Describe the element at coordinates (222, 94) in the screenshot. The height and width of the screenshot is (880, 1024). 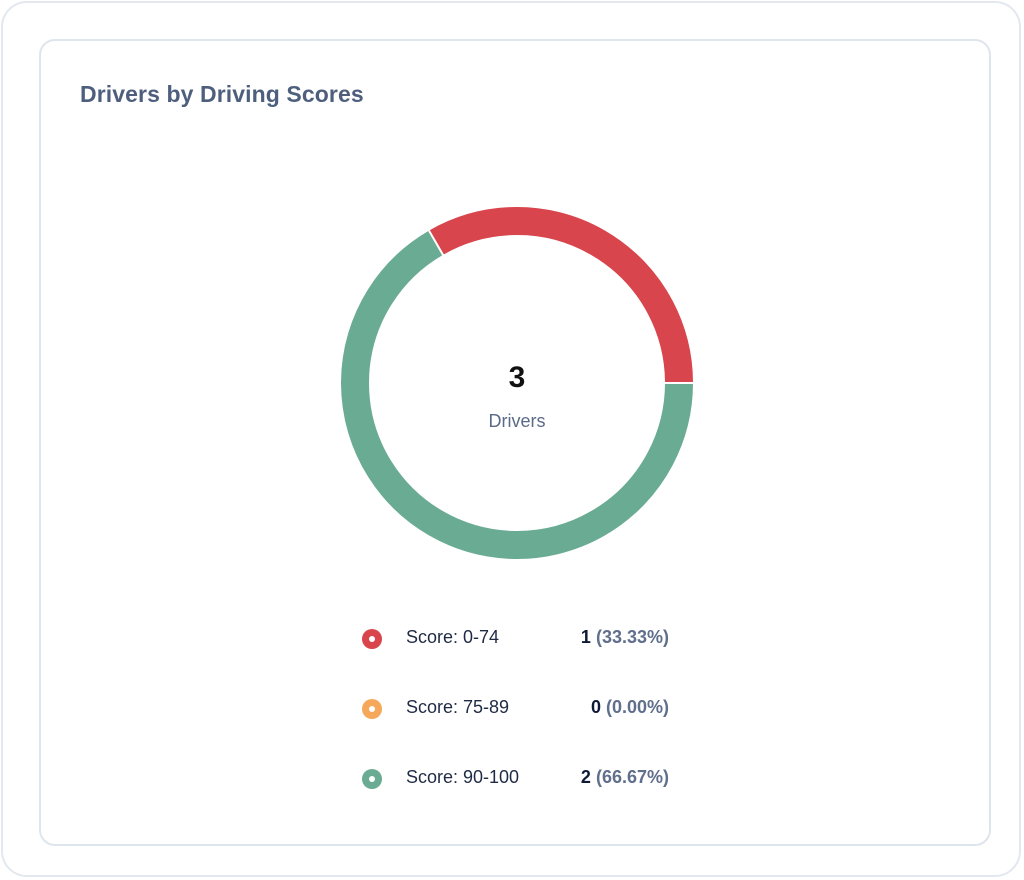
I see `card-title: Drivers by Driving Scores` at that location.